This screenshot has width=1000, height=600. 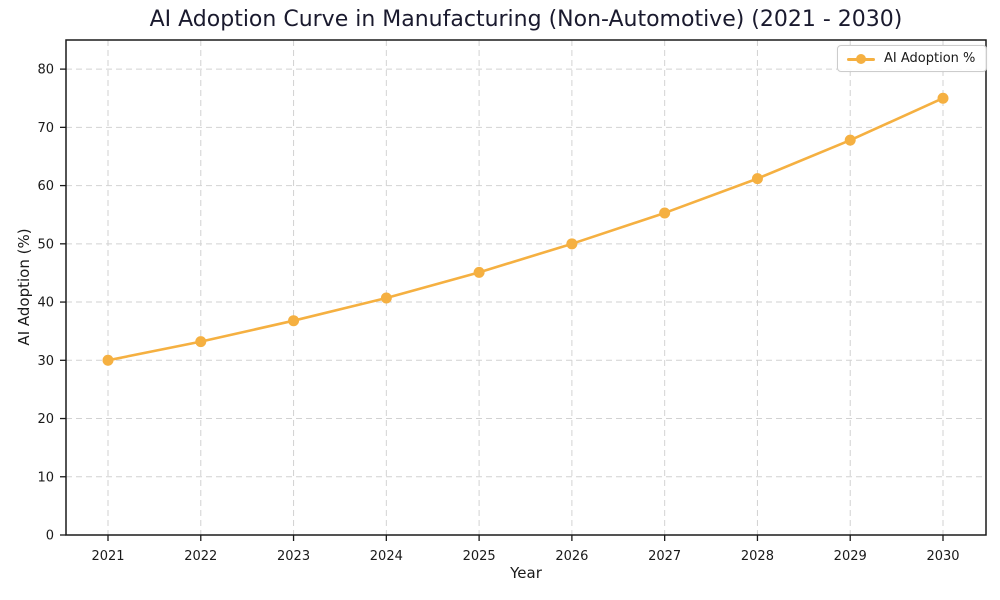 What do you see at coordinates (930, 58) in the screenshot?
I see `legend-label: AI Adoption %` at bounding box center [930, 58].